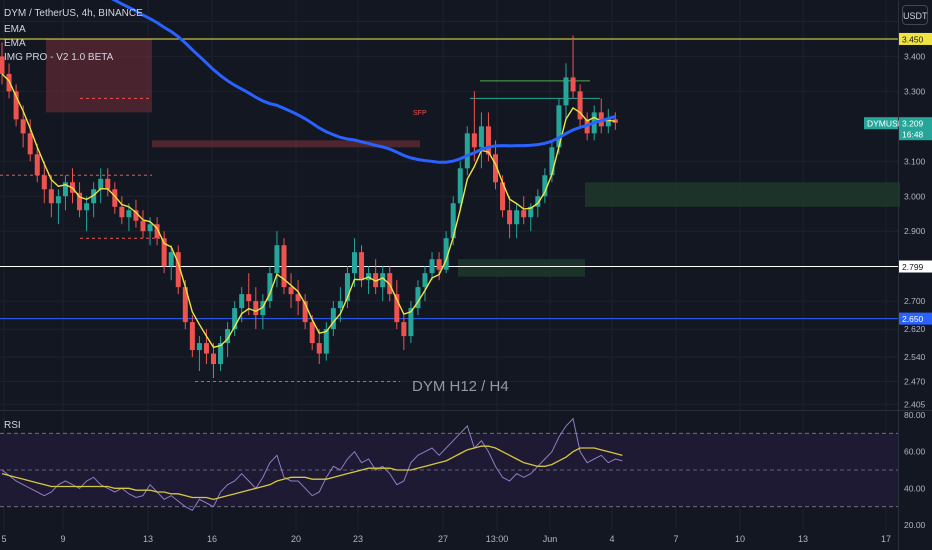 This screenshot has height=550, width=932. Describe the element at coordinates (62, 539) in the screenshot. I see `time-tick-label: 9` at that location.